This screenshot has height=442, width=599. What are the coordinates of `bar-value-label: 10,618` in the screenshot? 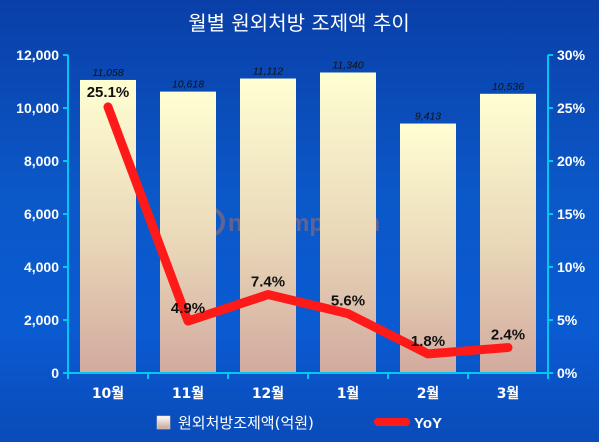 It's located at (188, 85).